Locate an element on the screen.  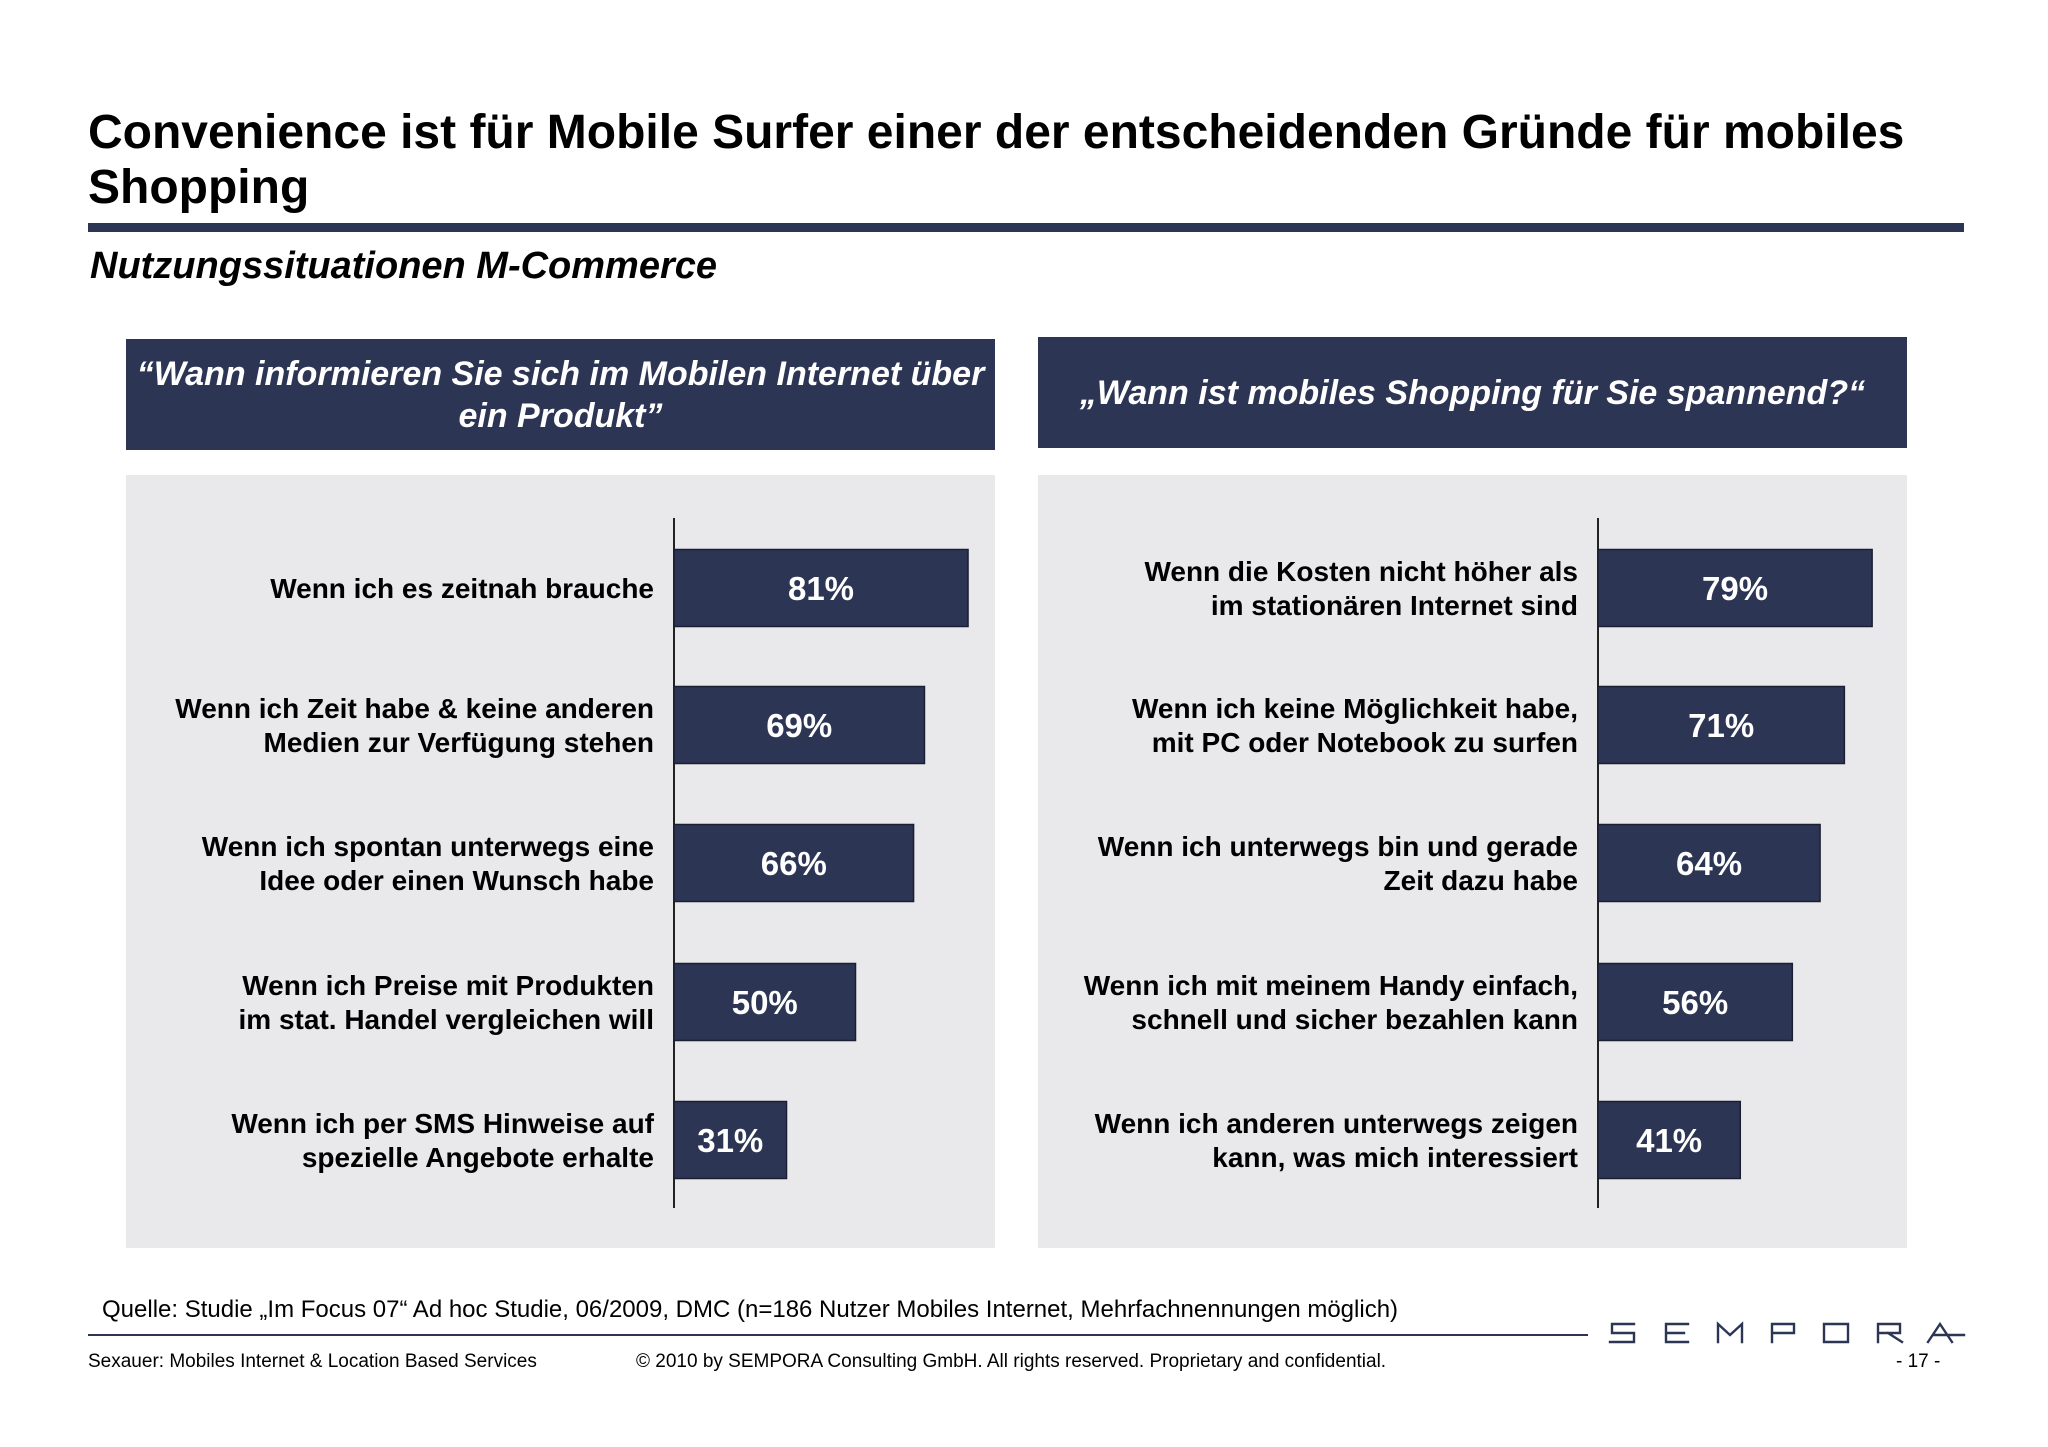
bar-value-label: 79% is located at coordinates (1735, 588).